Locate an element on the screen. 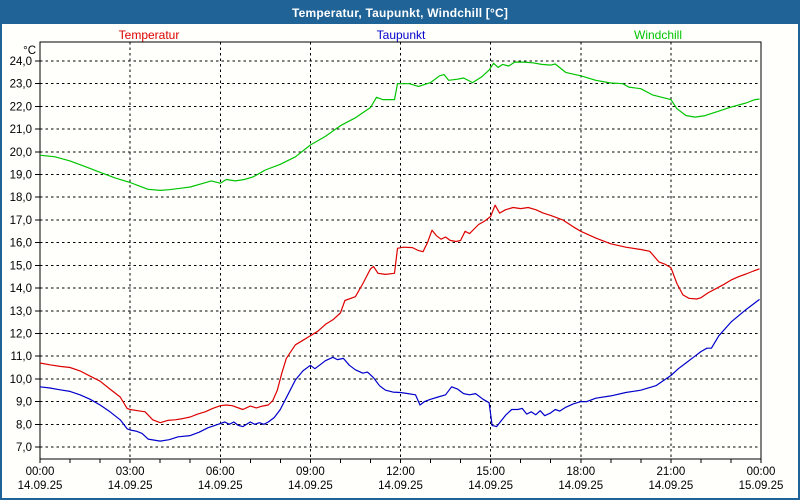  legend-label-windchill: Windchill is located at coordinates (658, 35).